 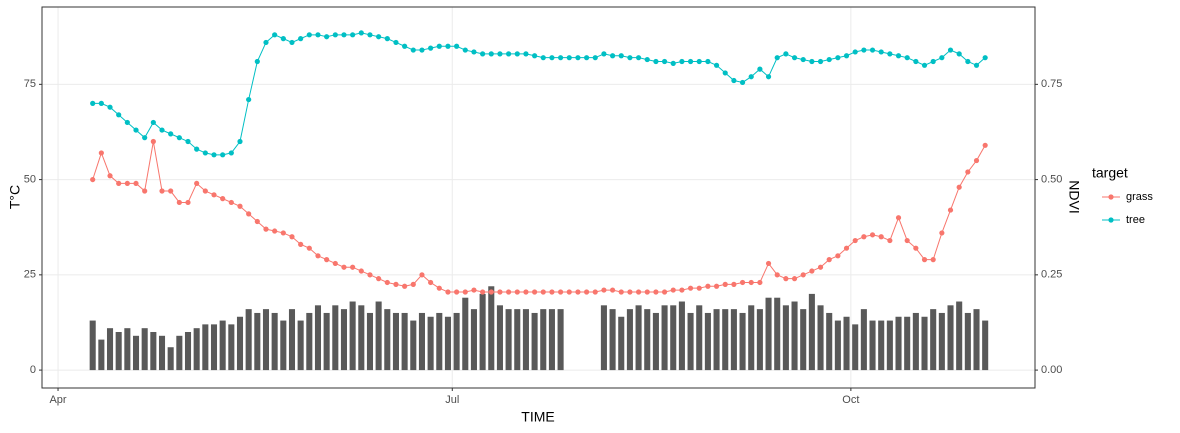 I want to click on y2-tick-label: 0.25, so click(x=1051, y=275).